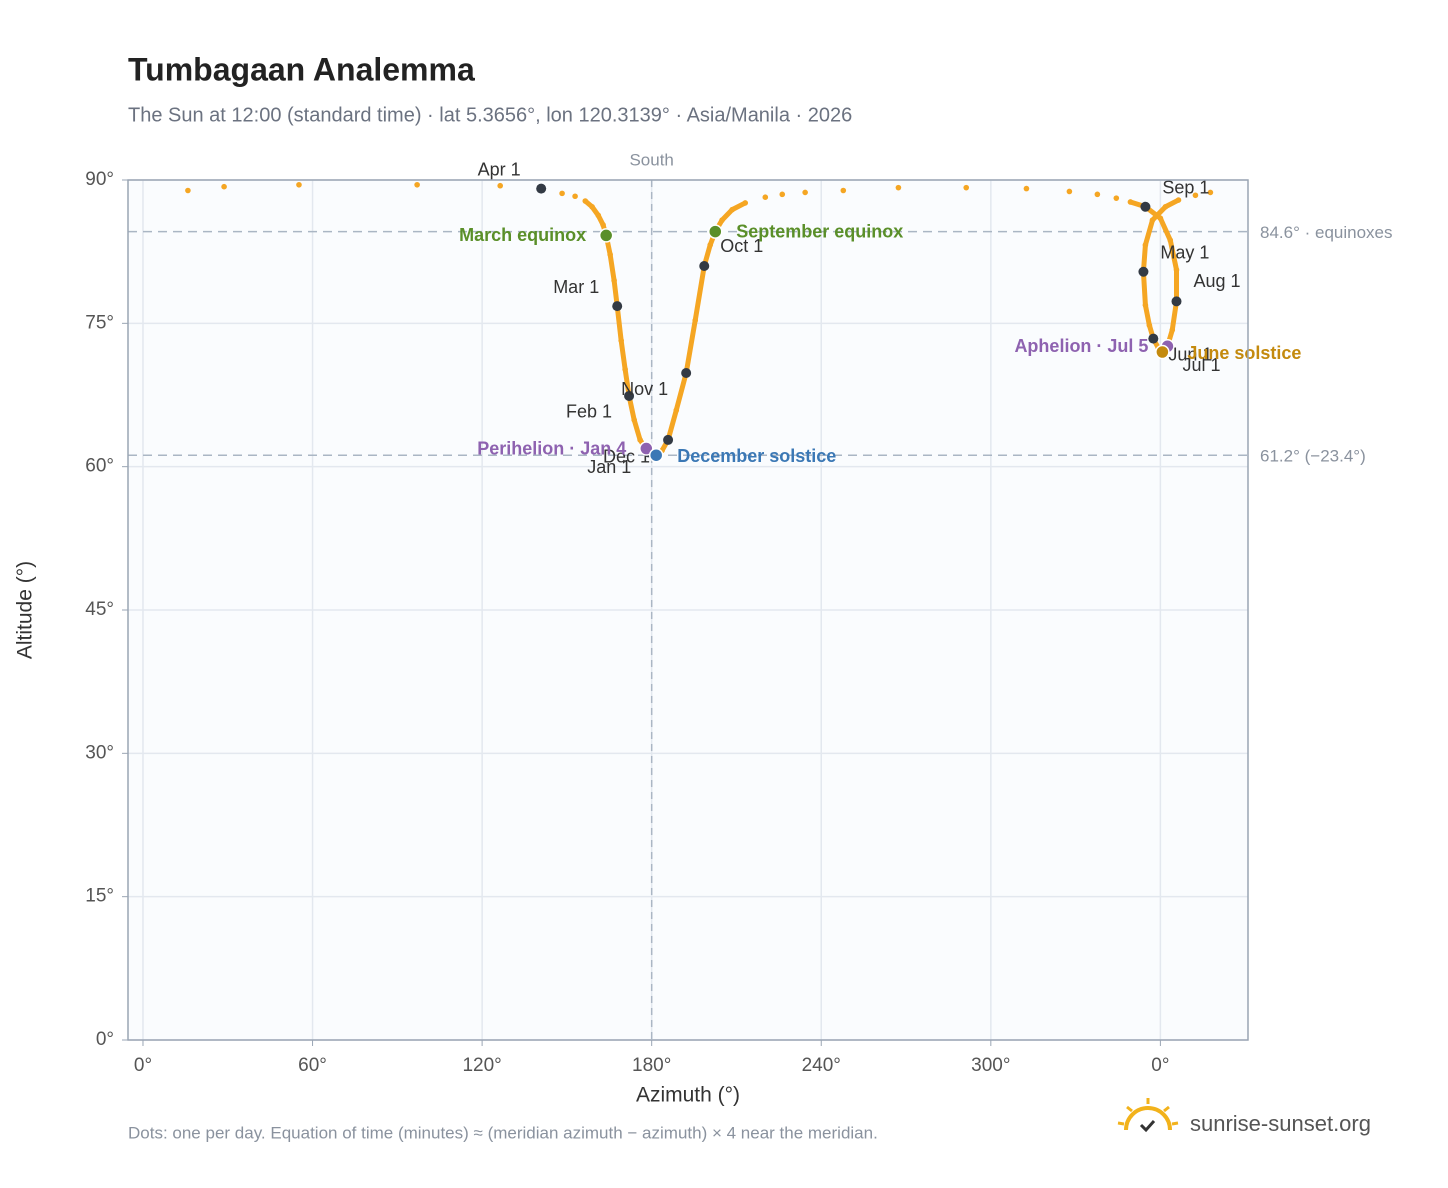  What do you see at coordinates (1216, 281) in the screenshot?
I see `month-label: Aug 1` at bounding box center [1216, 281].